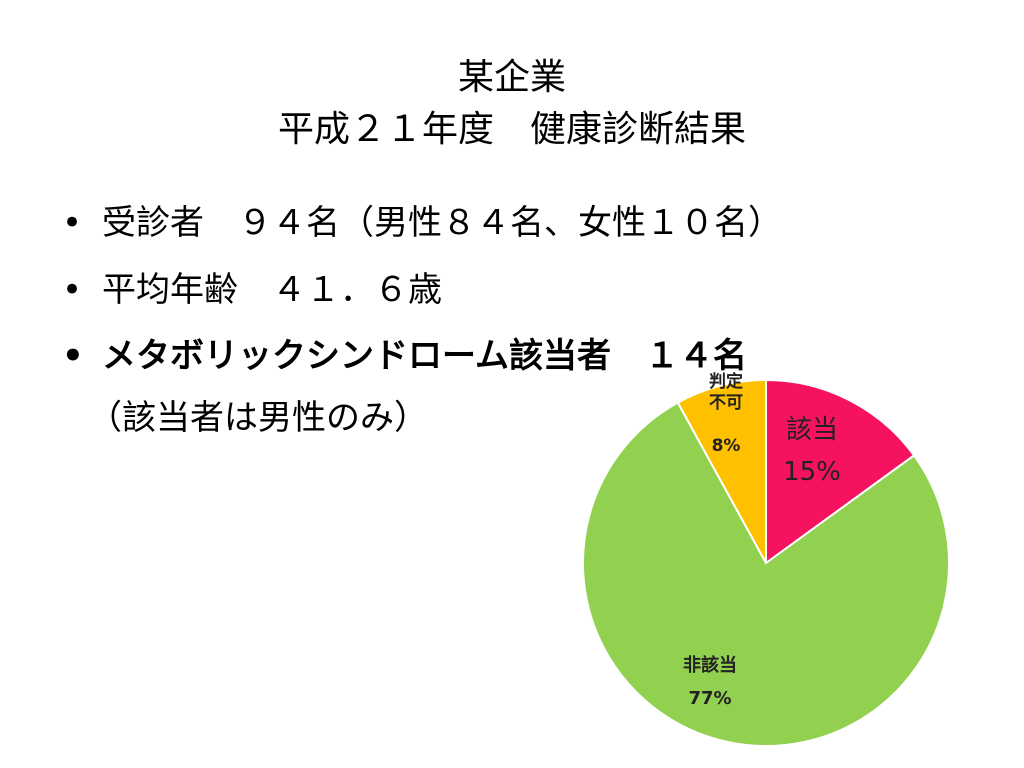 The image size is (1024, 768). Describe the element at coordinates (511, 77) in the screenshot. I see `title-line: 某企業` at that location.